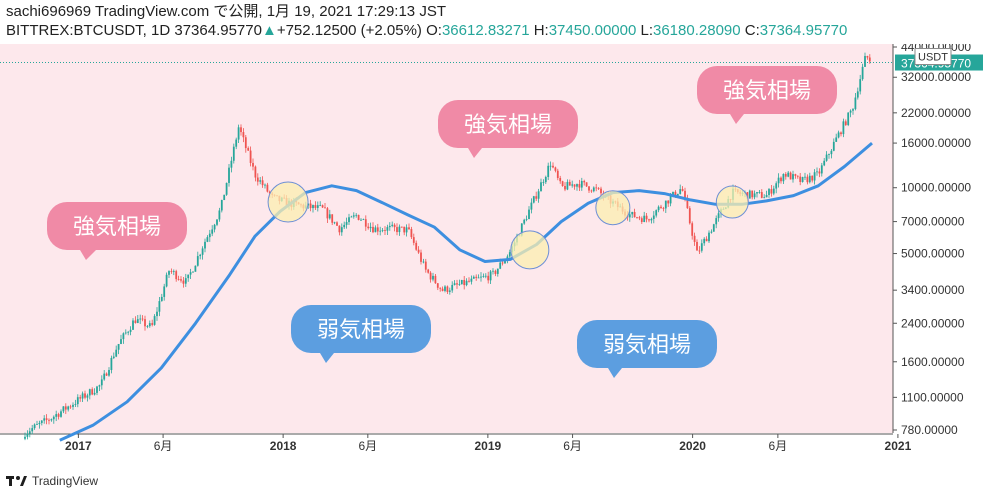 The width and height of the screenshot is (985, 500). What do you see at coordinates (939, 238) in the screenshot?
I see `price-axis-background` at bounding box center [939, 238].